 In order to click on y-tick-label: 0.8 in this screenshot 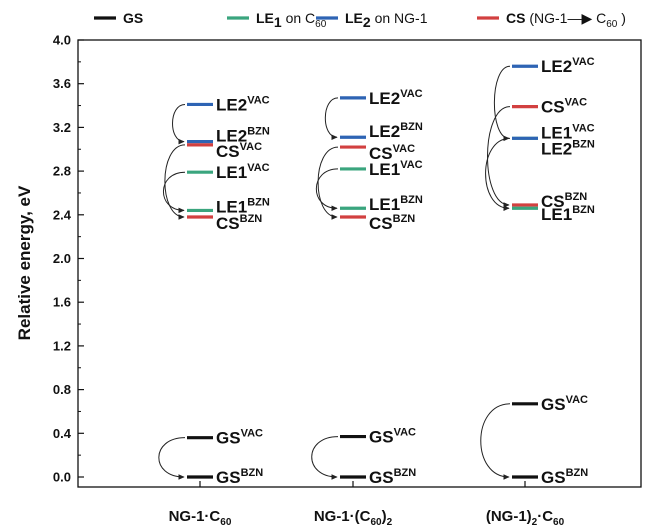, I will do `click(62, 389)`.